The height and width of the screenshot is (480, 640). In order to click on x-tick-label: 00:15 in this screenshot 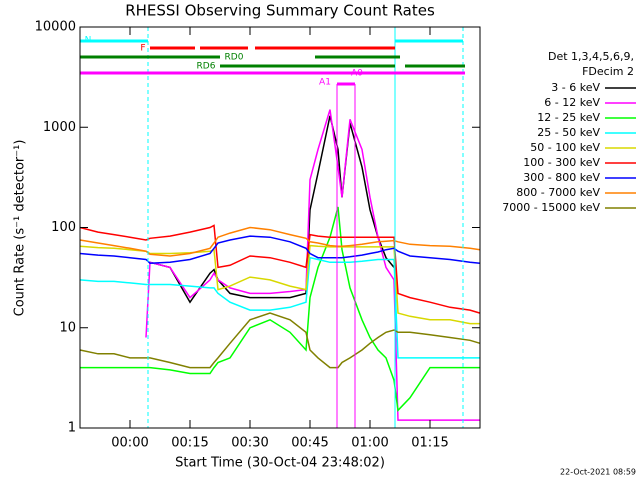, I will do `click(189, 443)`.